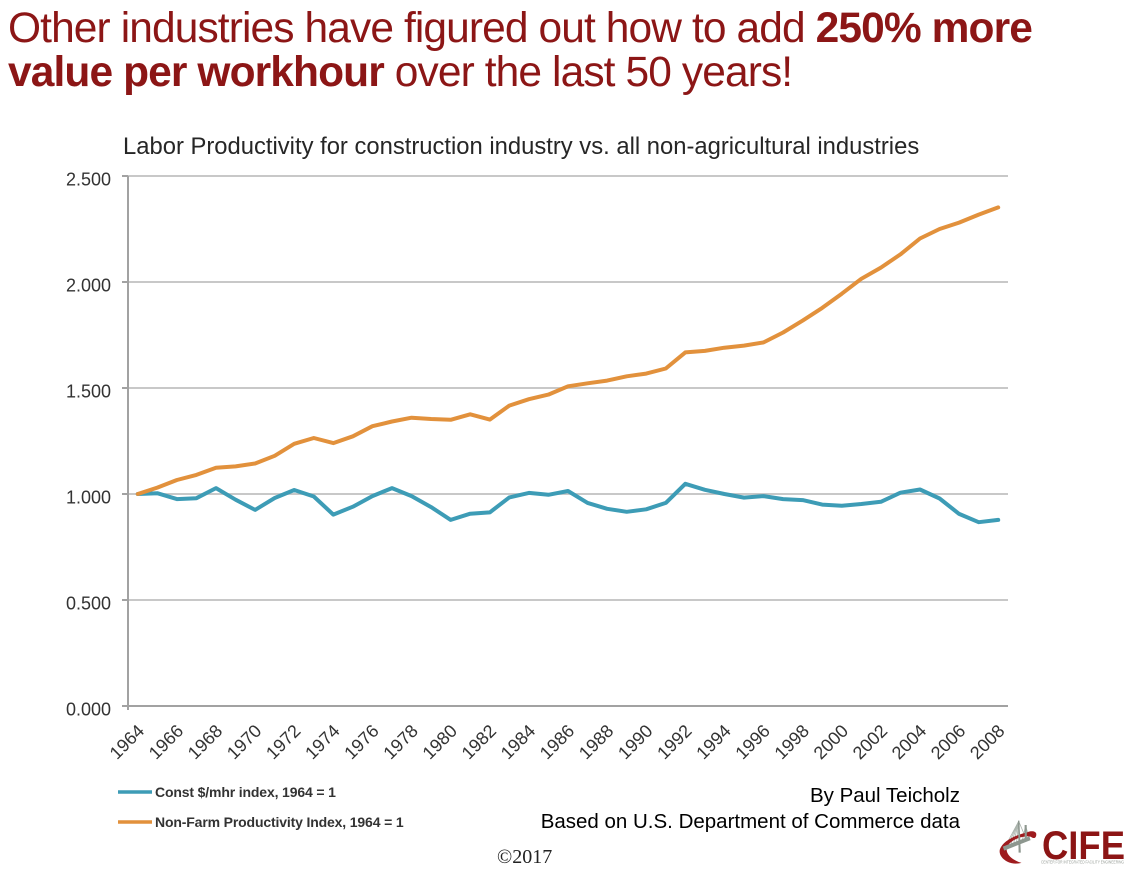  I want to click on svg-text: 1972, so click(283, 742).